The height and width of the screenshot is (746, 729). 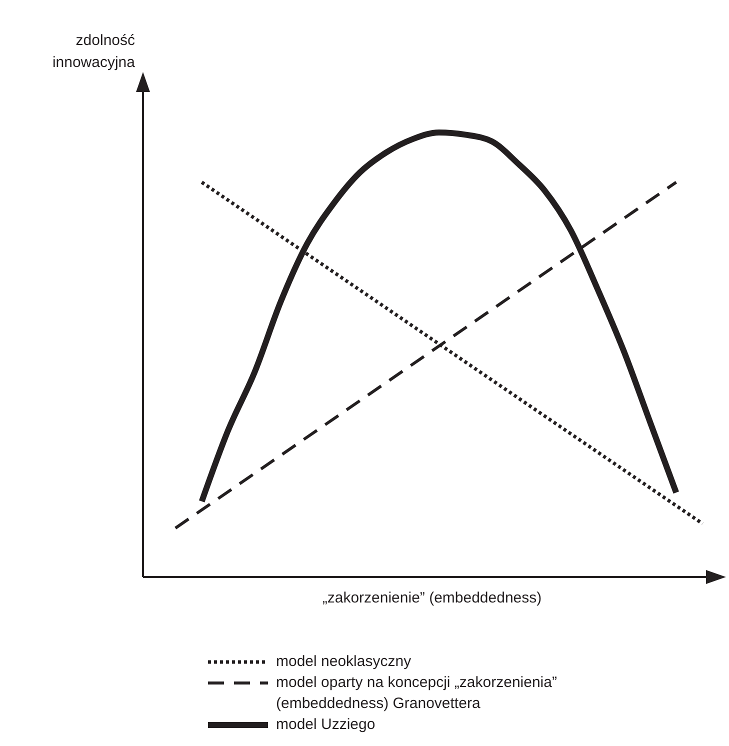 I want to click on legend-label: model neoklasyczny, so click(x=344, y=662).